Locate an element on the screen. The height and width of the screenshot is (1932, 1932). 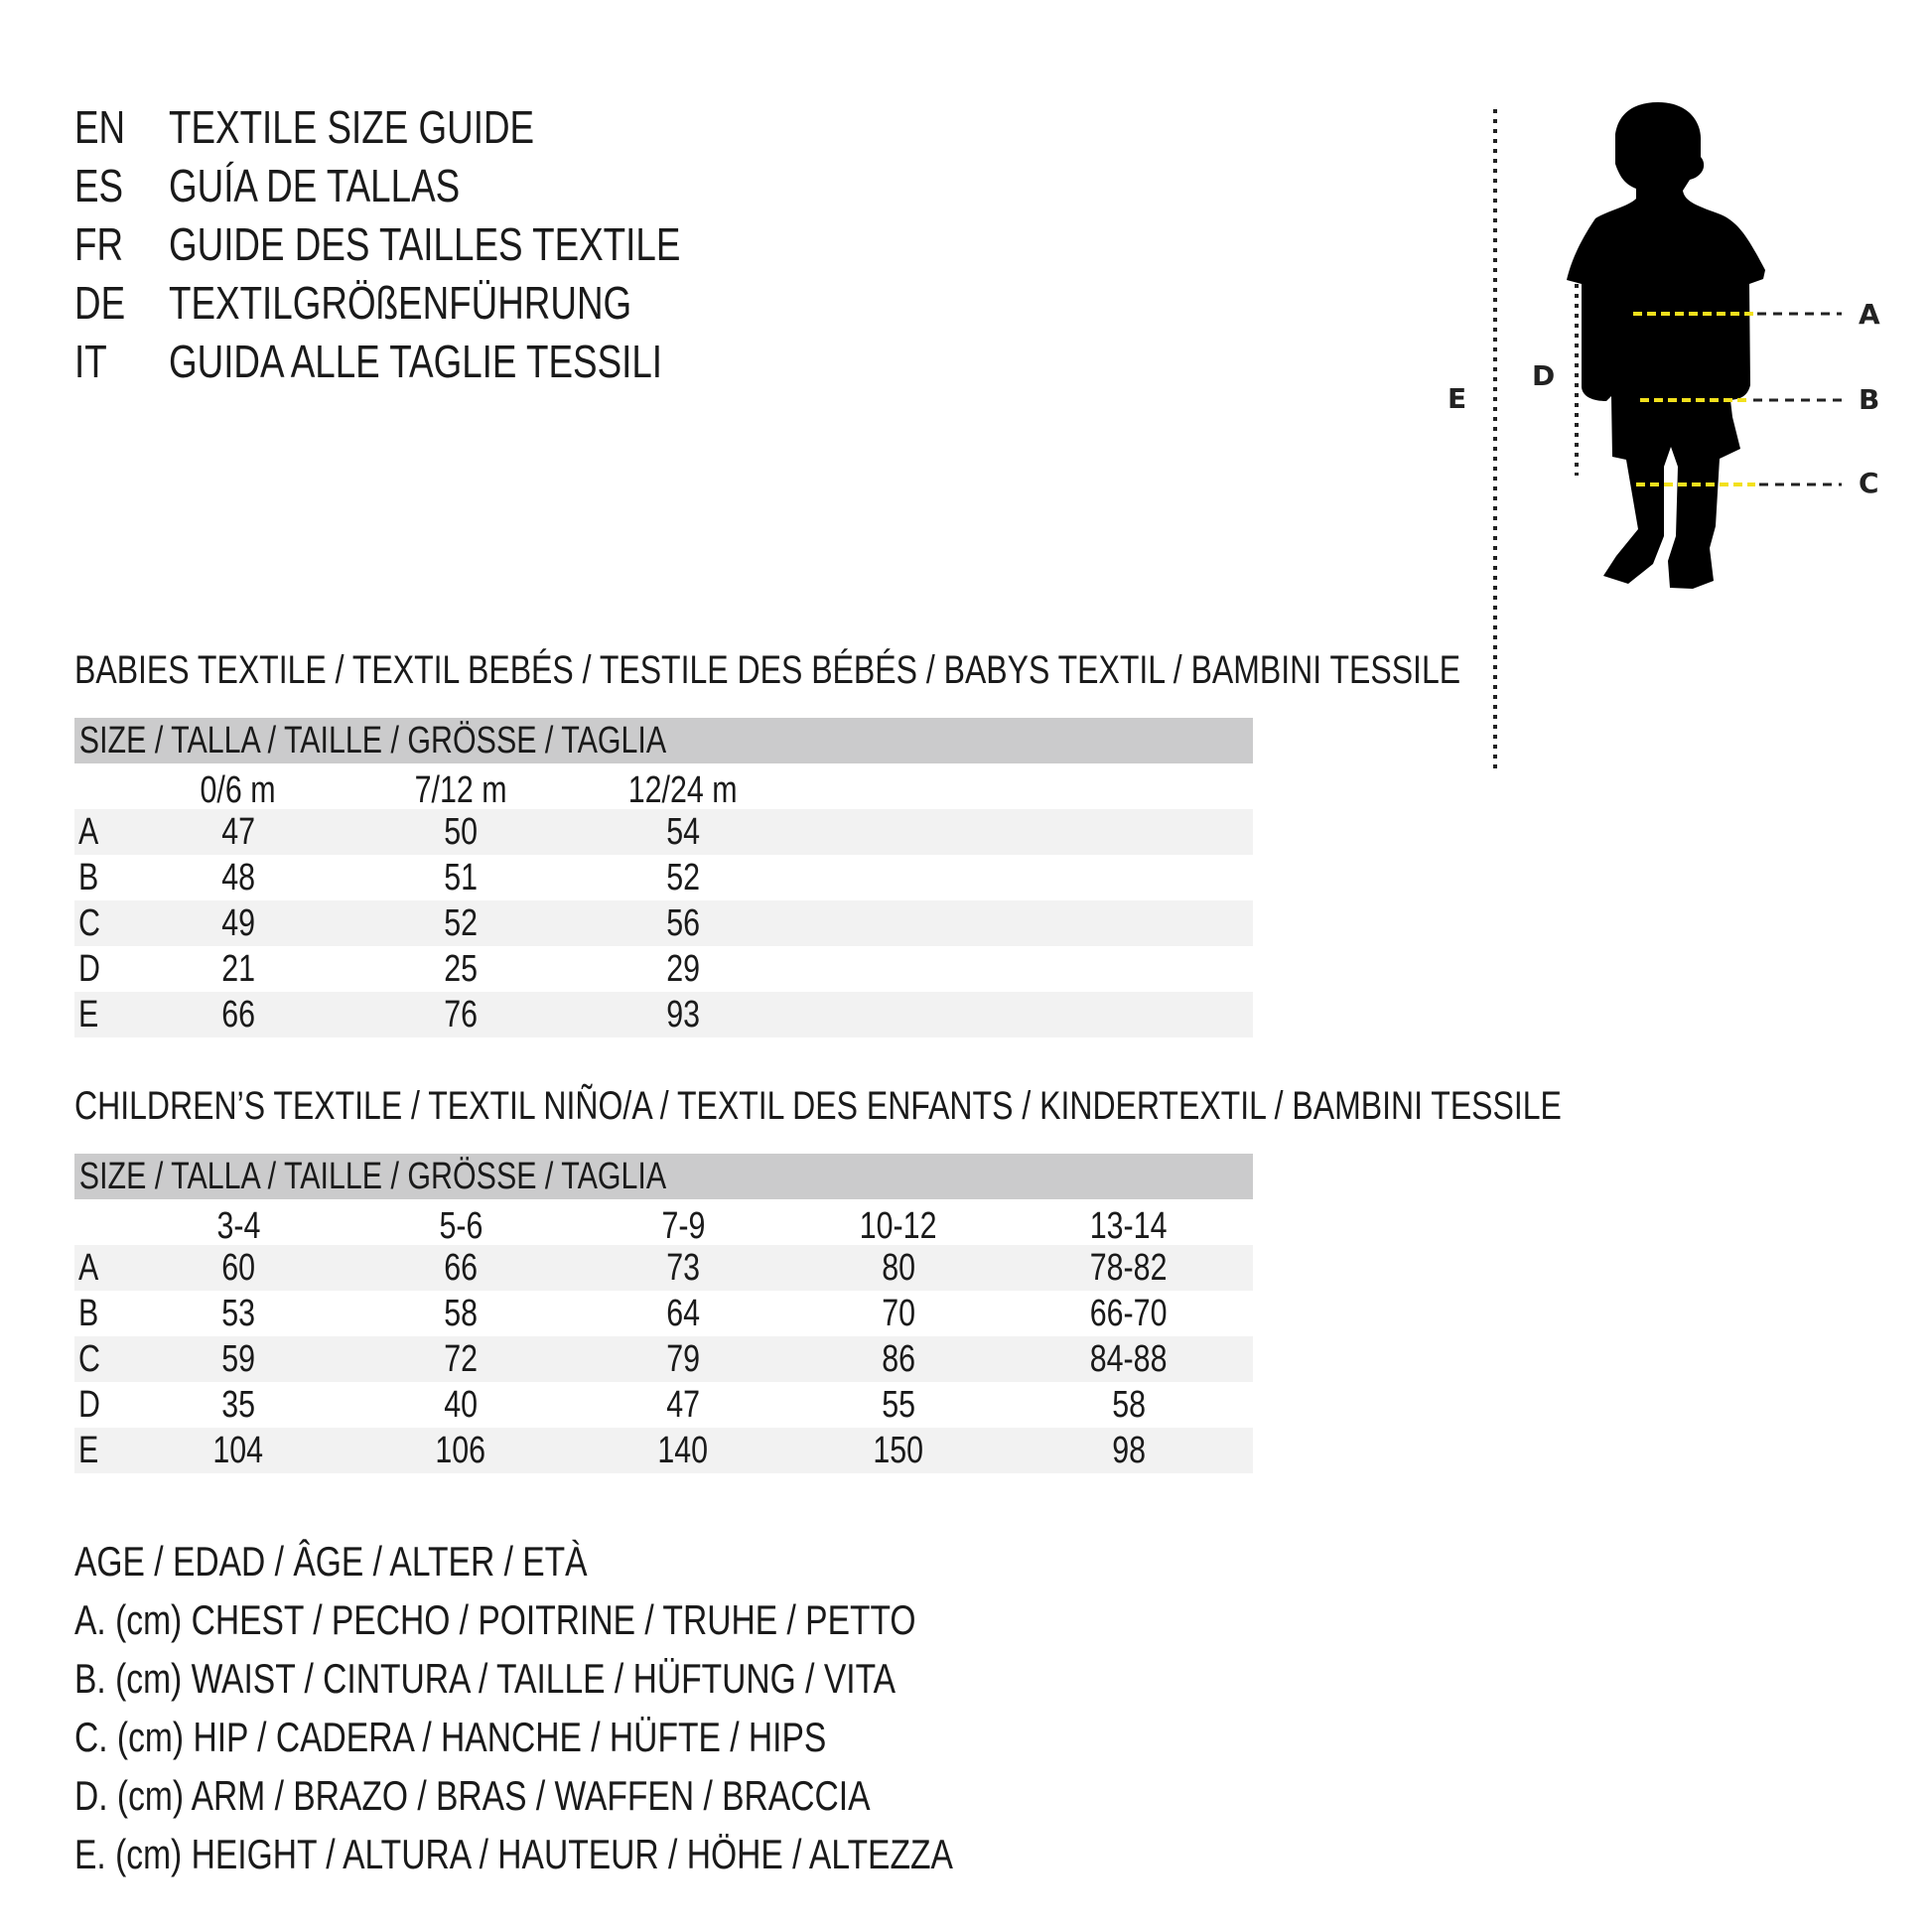
column-header-text: 0/6 m is located at coordinates (238, 790).